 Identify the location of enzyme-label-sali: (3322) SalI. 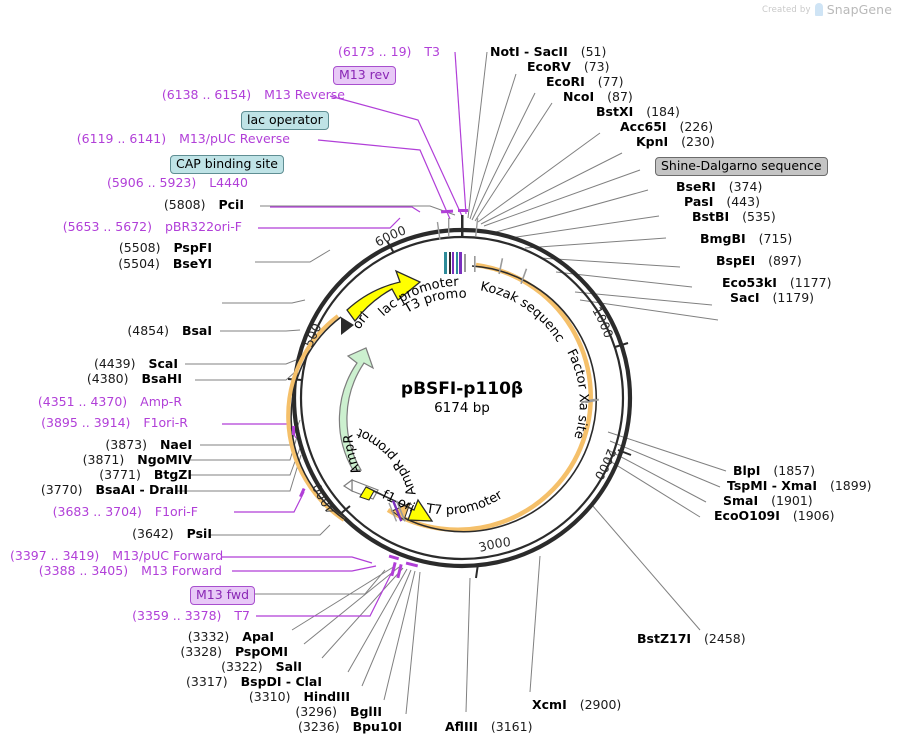
(261, 666).